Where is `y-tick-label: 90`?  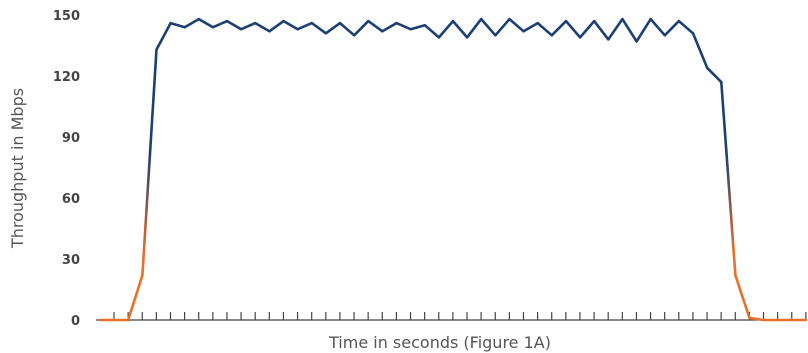 y-tick-label: 90 is located at coordinates (71, 138).